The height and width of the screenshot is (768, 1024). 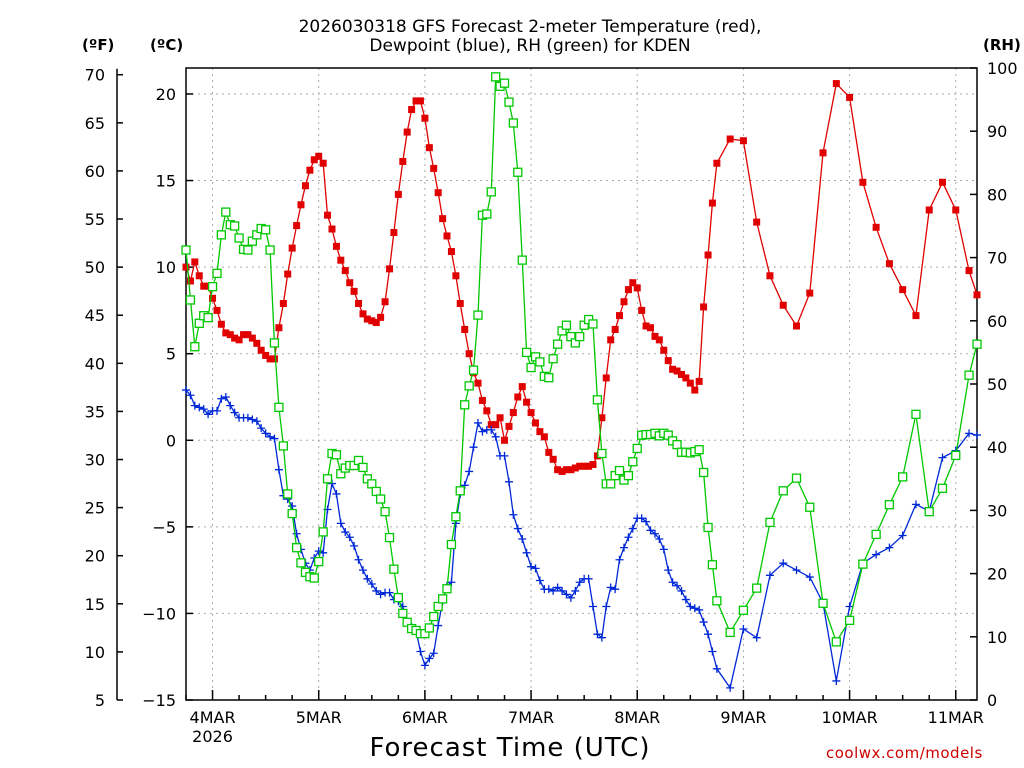 I want to click on x-tick-label: 6MAR, so click(x=425, y=717).